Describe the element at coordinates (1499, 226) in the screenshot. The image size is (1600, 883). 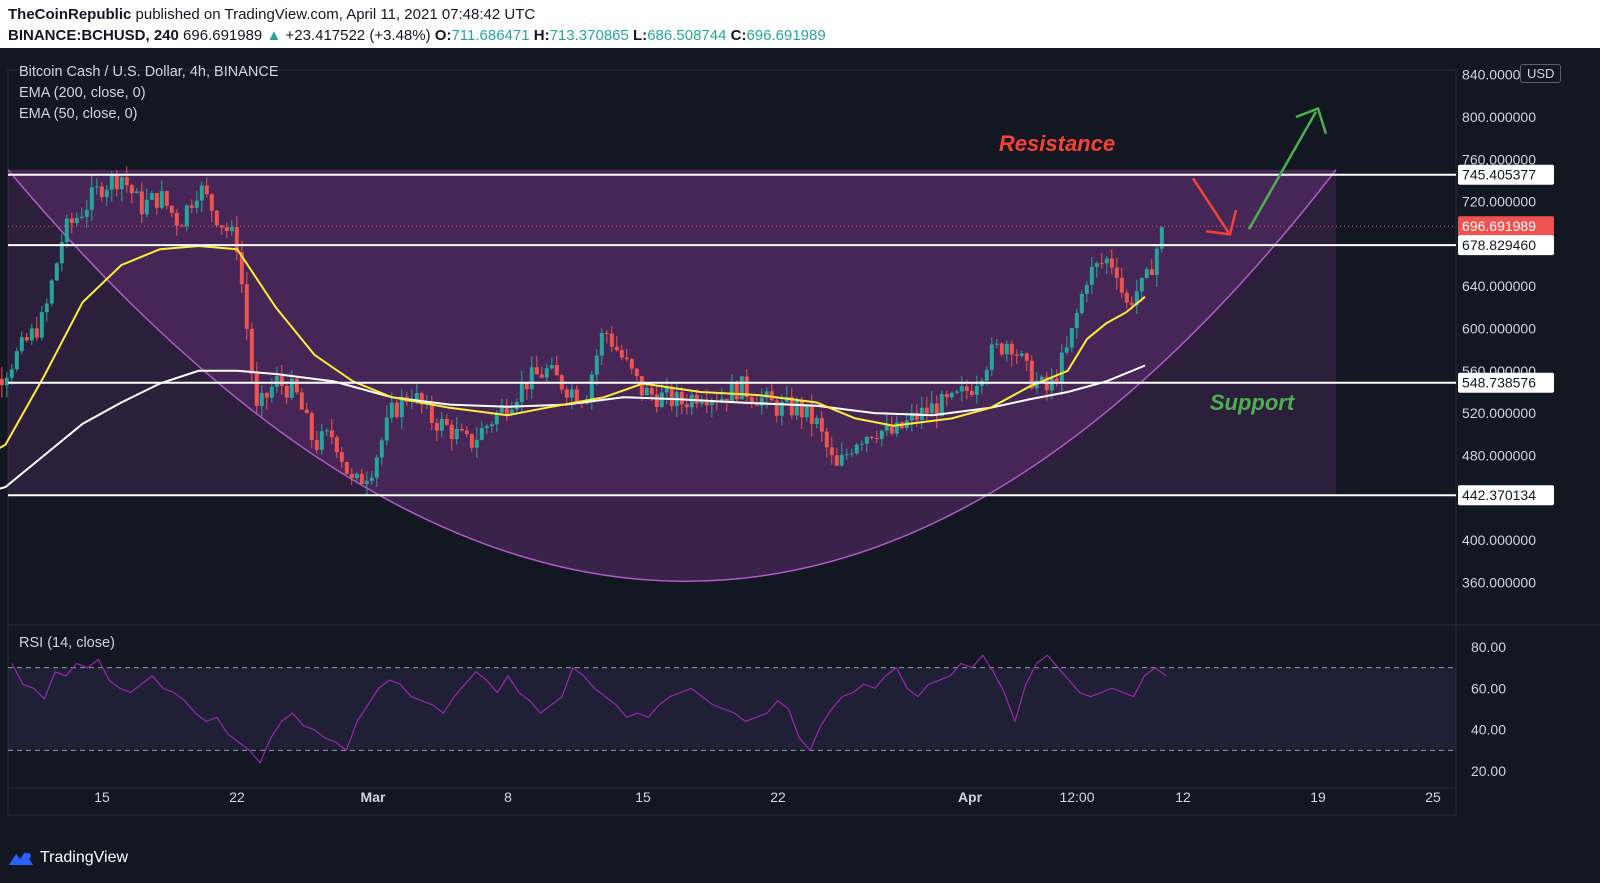
I see `price-label-text: 696.691989` at that location.